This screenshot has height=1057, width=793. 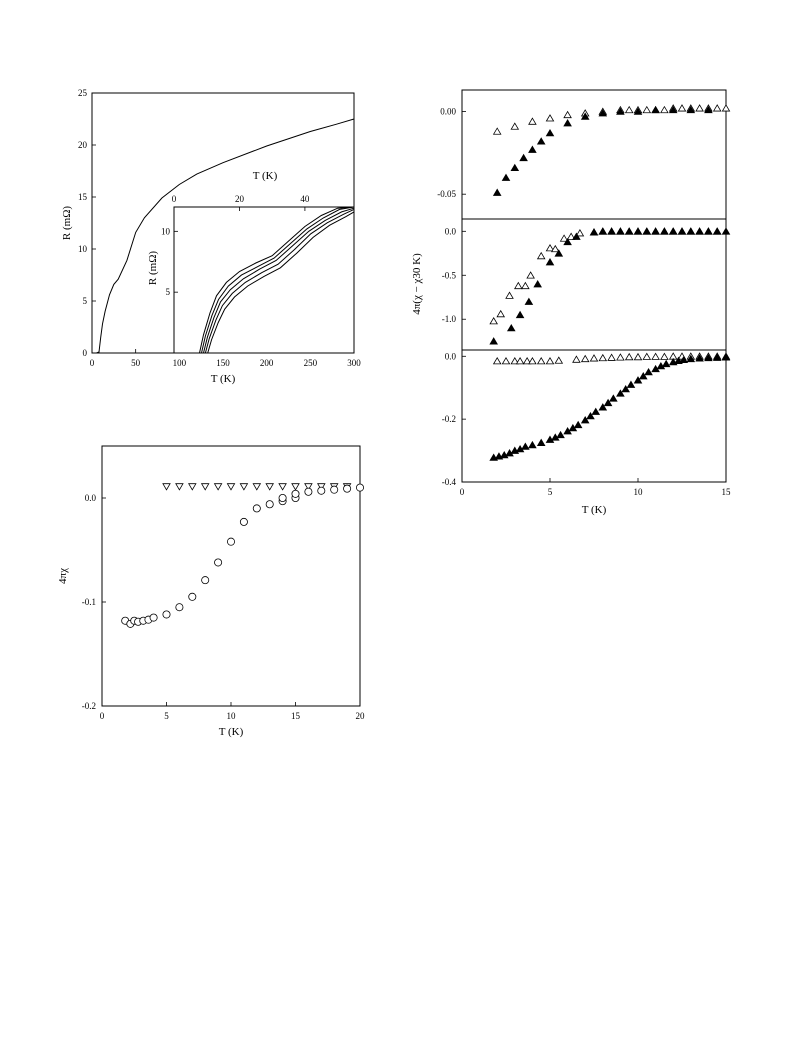 I want to click on chi-panel-bottom-y-tick-label: -0.4, so click(x=449, y=482).